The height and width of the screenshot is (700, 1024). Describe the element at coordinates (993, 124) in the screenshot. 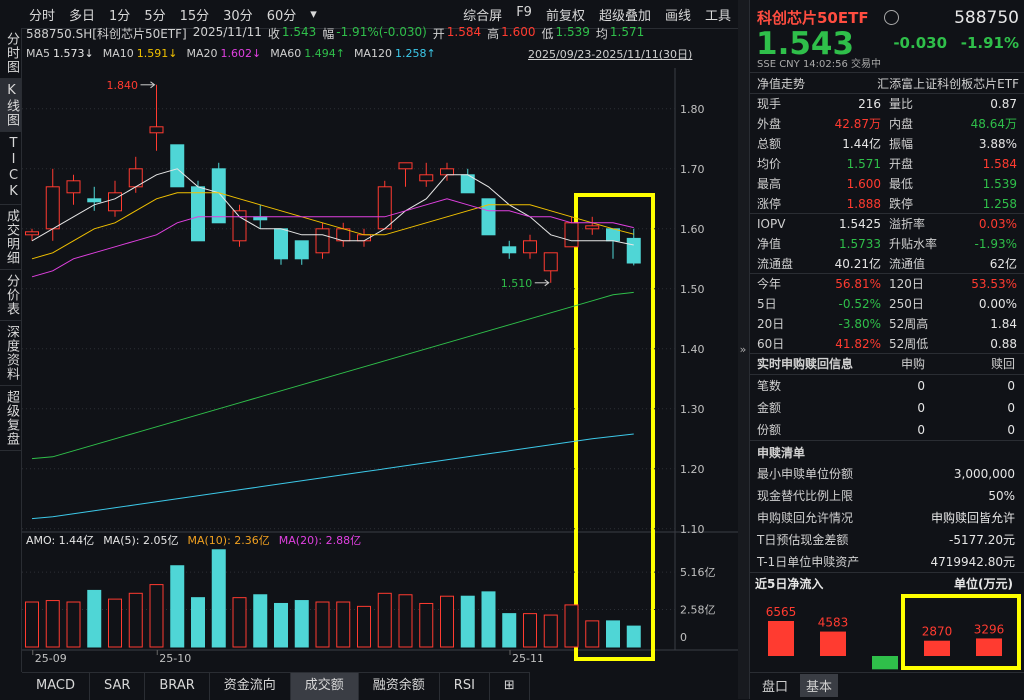

I see `field-value: 48.64万` at that location.